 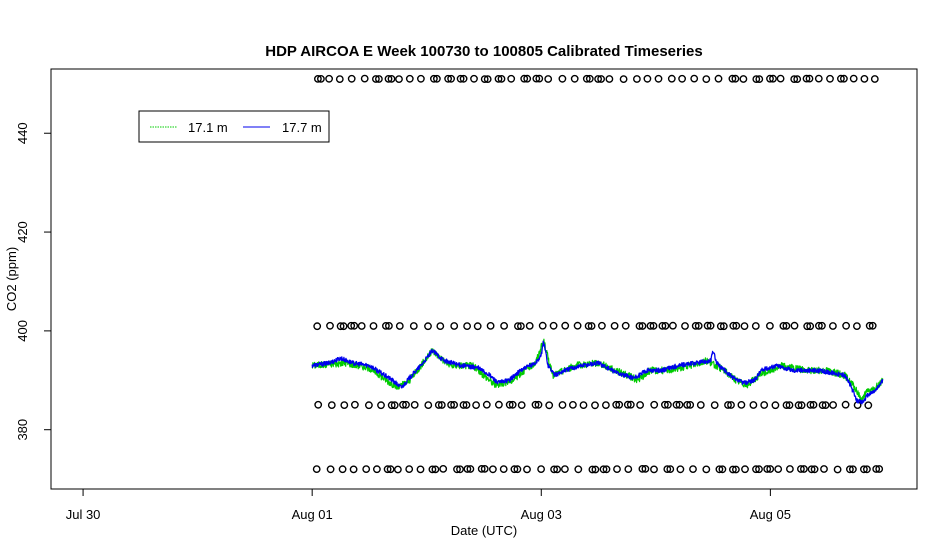 I want to click on x-tick-label-3: Aug 05, so click(x=770, y=514).